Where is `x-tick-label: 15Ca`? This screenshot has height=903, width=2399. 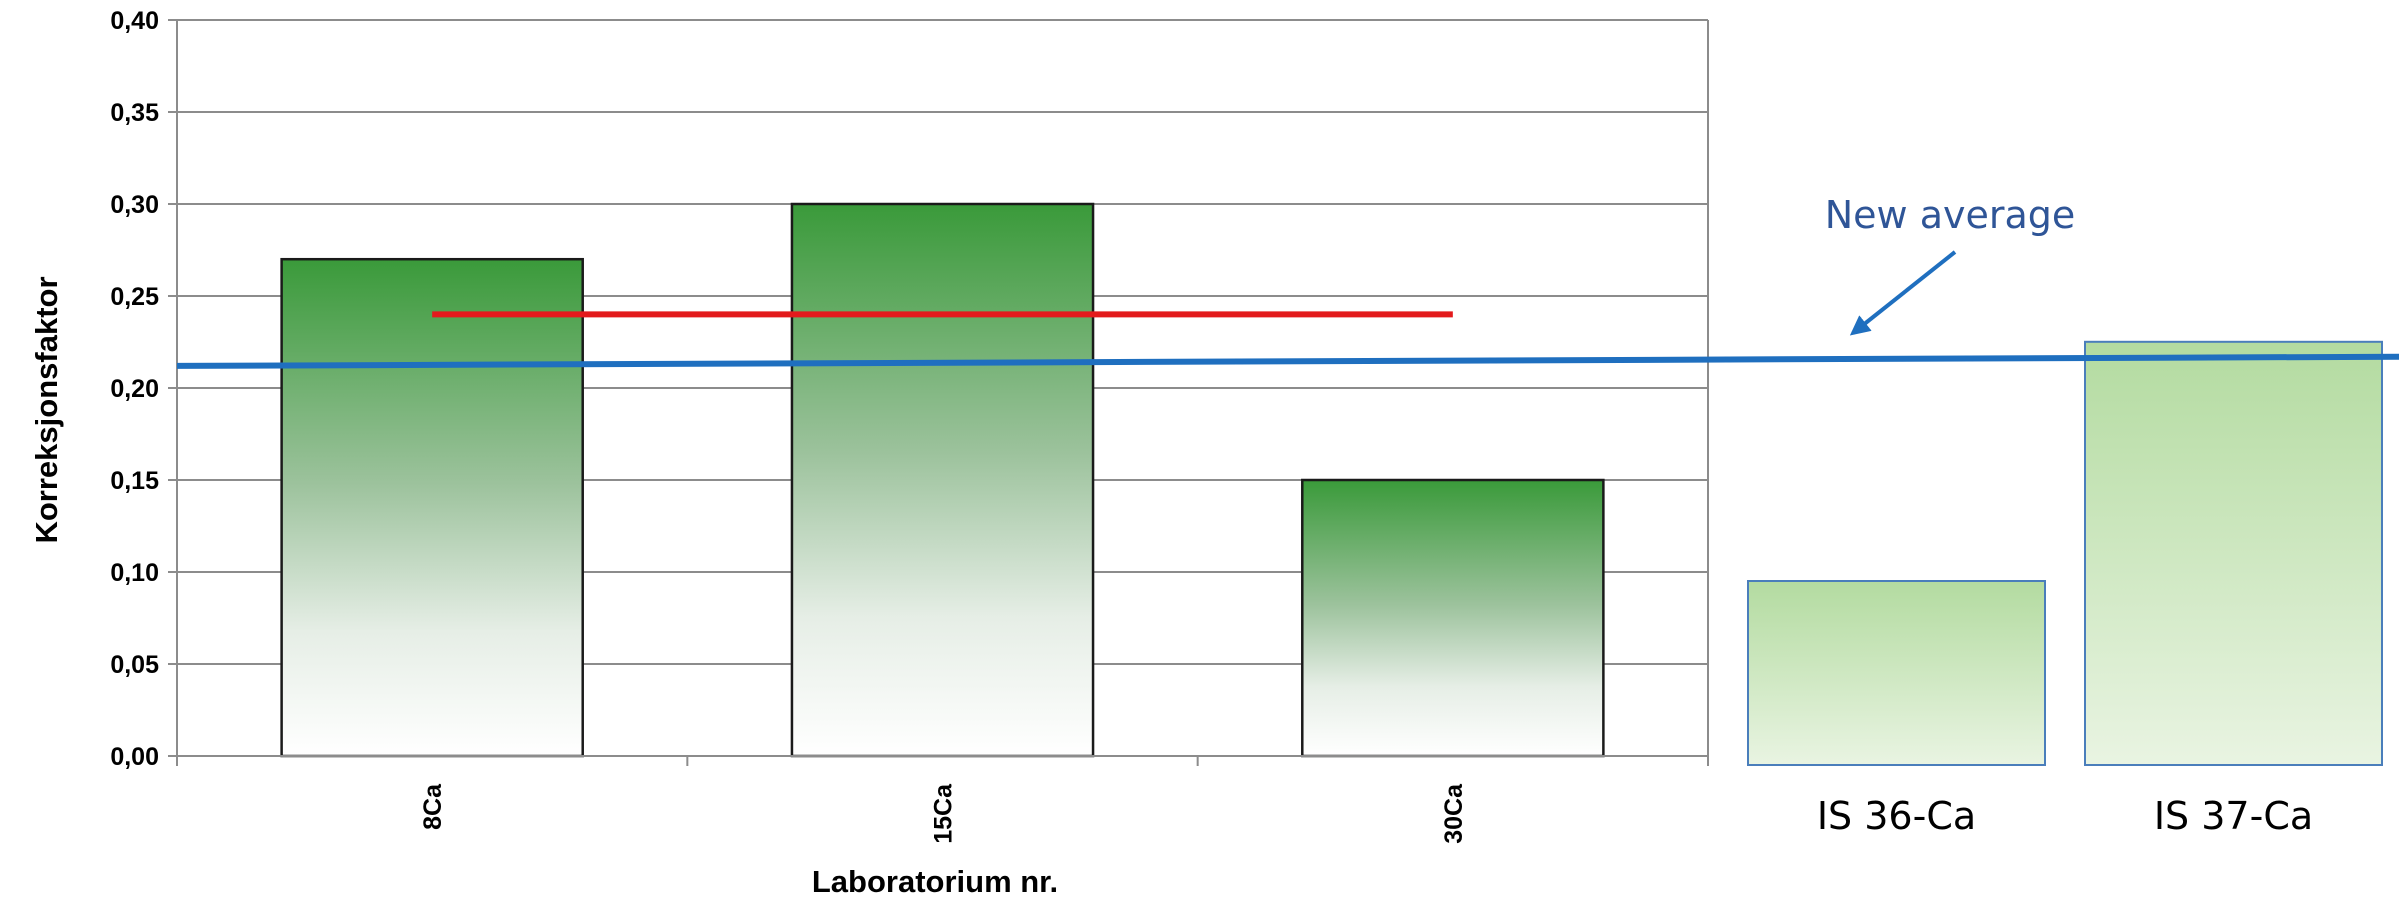
x-tick-label: 15Ca is located at coordinates (944, 813).